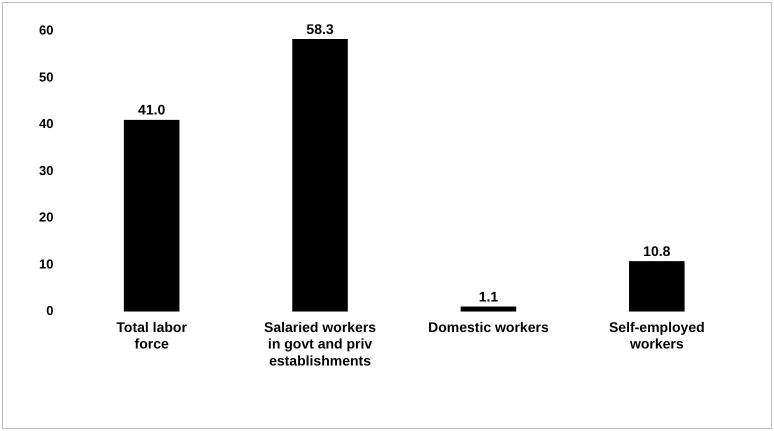 This screenshot has height=431, width=774. What do you see at coordinates (488, 326) in the screenshot?
I see `x-tick-label: Domestic workers` at bounding box center [488, 326].